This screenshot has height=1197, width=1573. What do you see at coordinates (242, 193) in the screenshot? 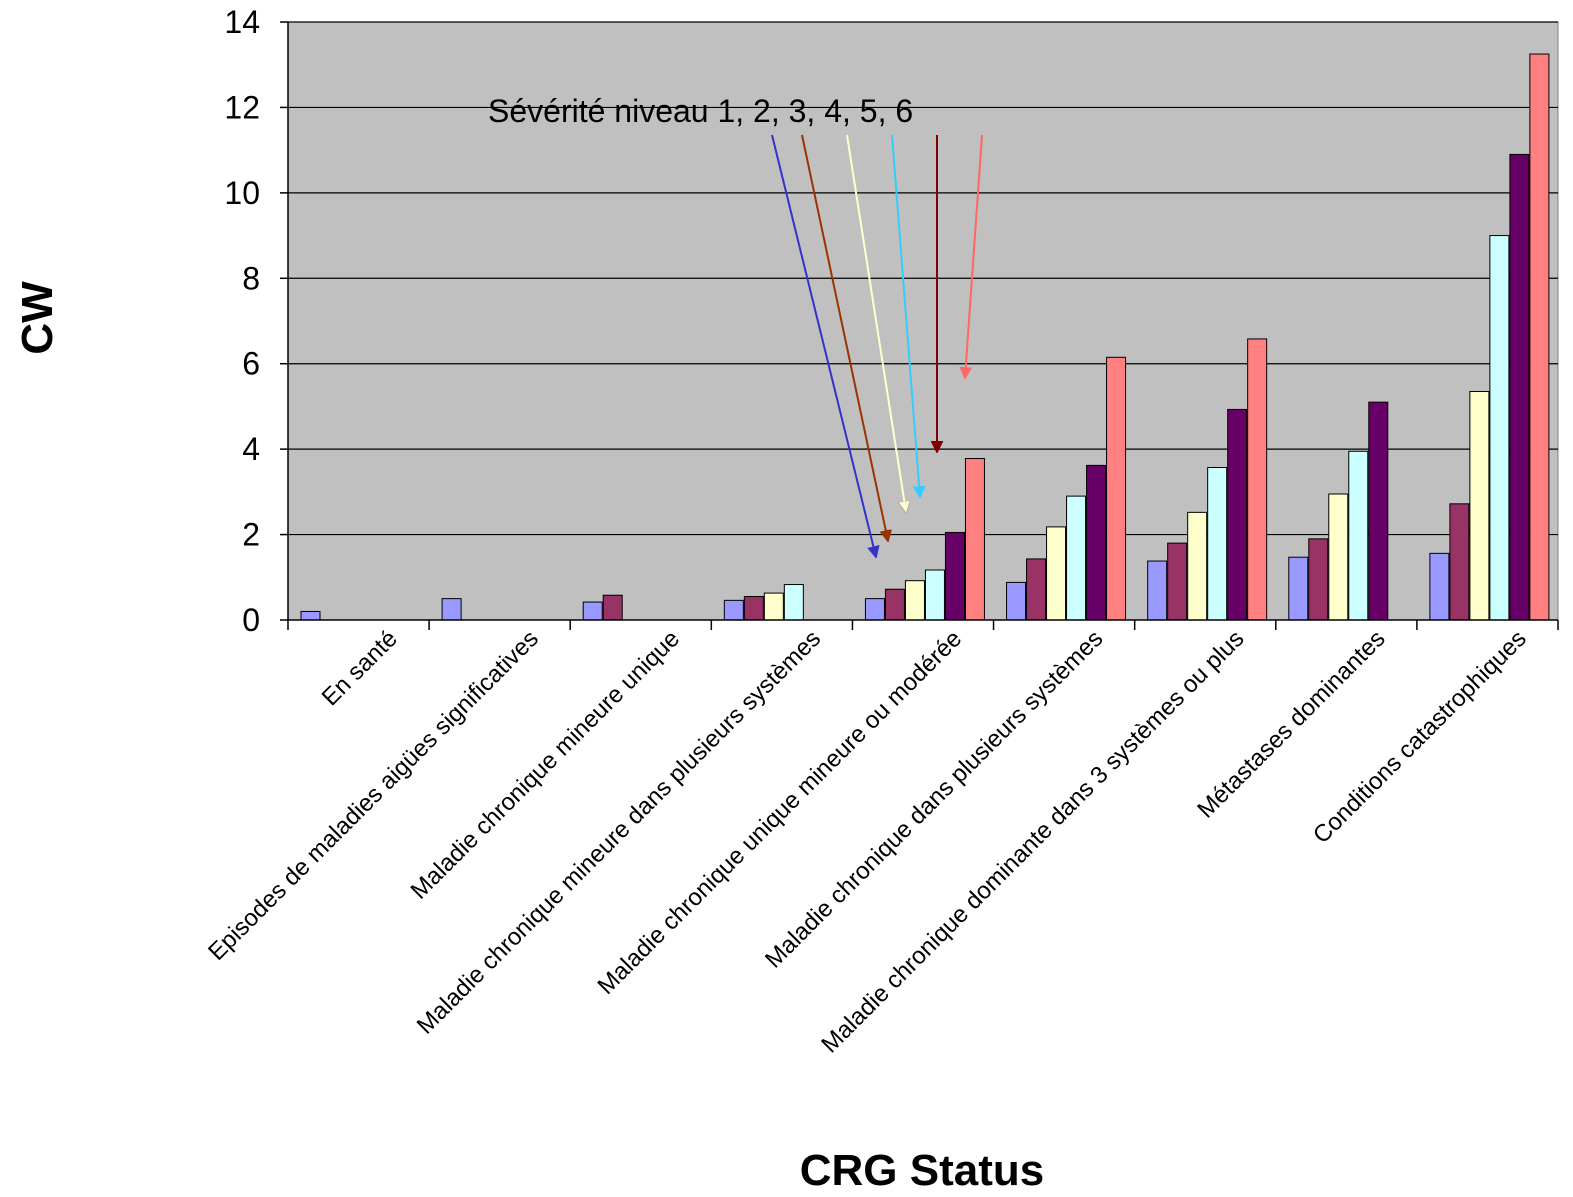
I see `y-tick-label: 10` at bounding box center [242, 193].